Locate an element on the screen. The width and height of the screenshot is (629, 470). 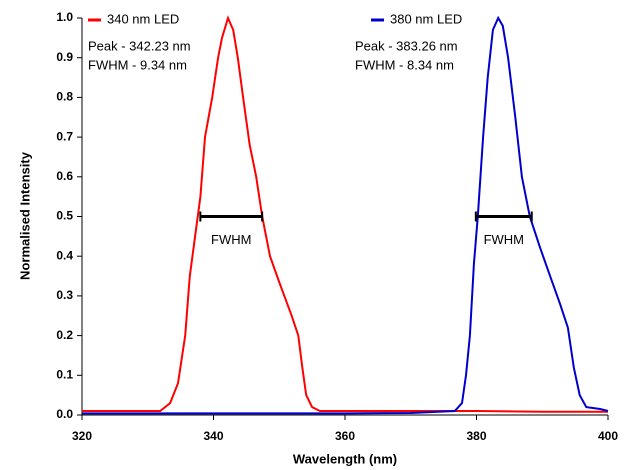
y-tick-label: 0.7 is located at coordinates (64, 136).